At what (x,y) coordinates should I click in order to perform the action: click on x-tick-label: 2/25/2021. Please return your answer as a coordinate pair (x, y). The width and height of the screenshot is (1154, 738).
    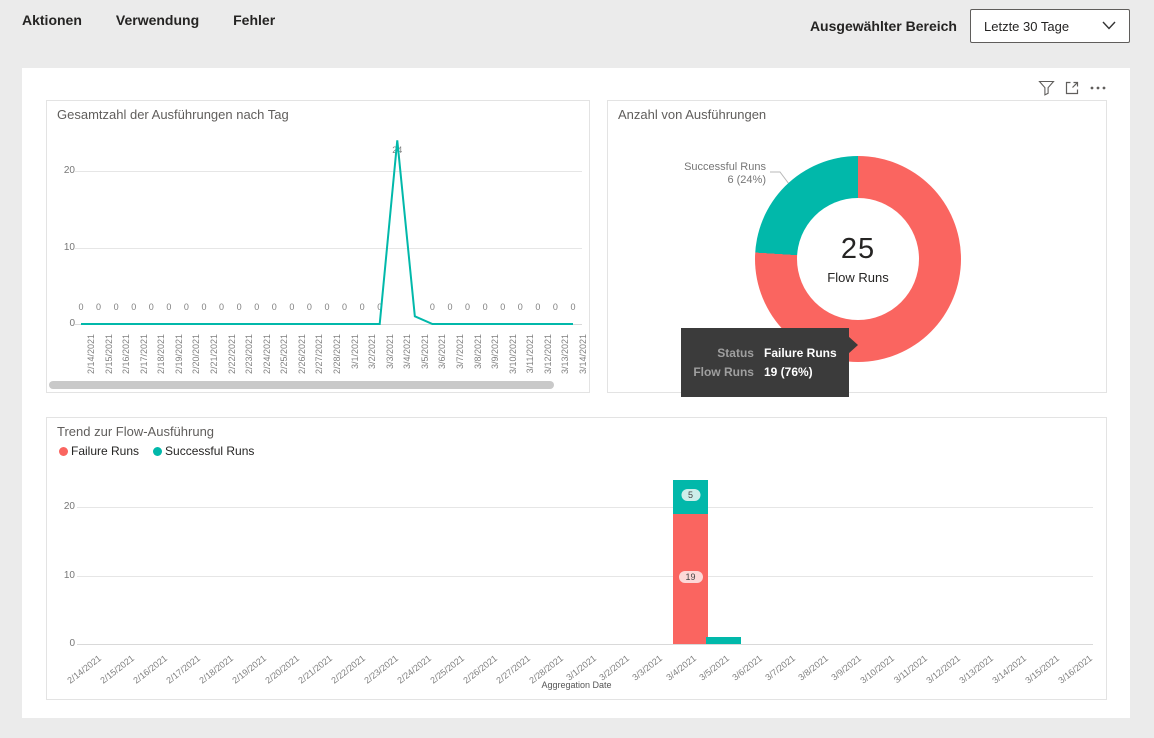
    Looking at the image, I should click on (284, 354).